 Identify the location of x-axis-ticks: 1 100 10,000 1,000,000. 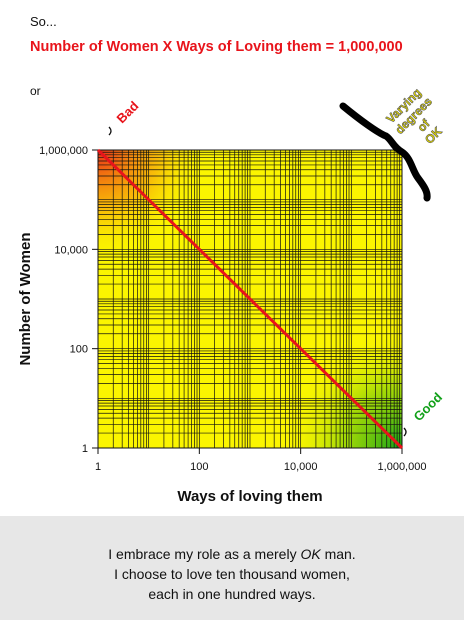
(261, 460).